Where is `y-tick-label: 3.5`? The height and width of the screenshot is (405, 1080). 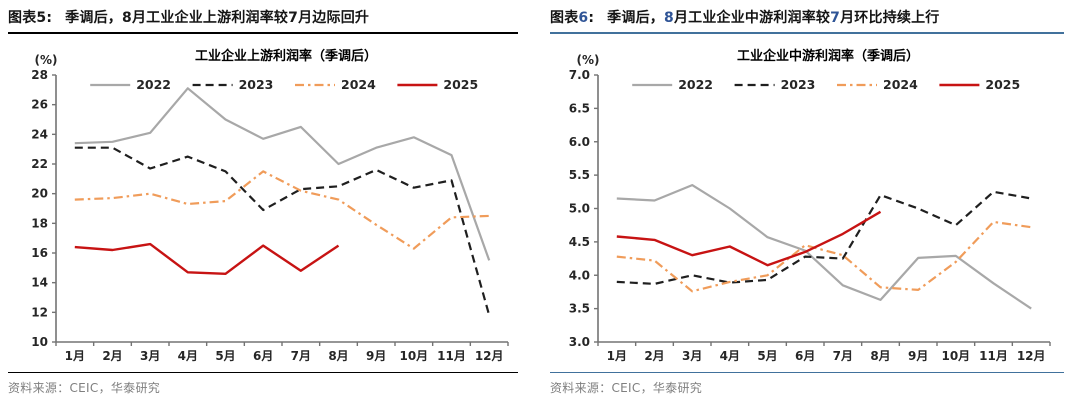 y-tick-label: 3.5 is located at coordinates (579, 309).